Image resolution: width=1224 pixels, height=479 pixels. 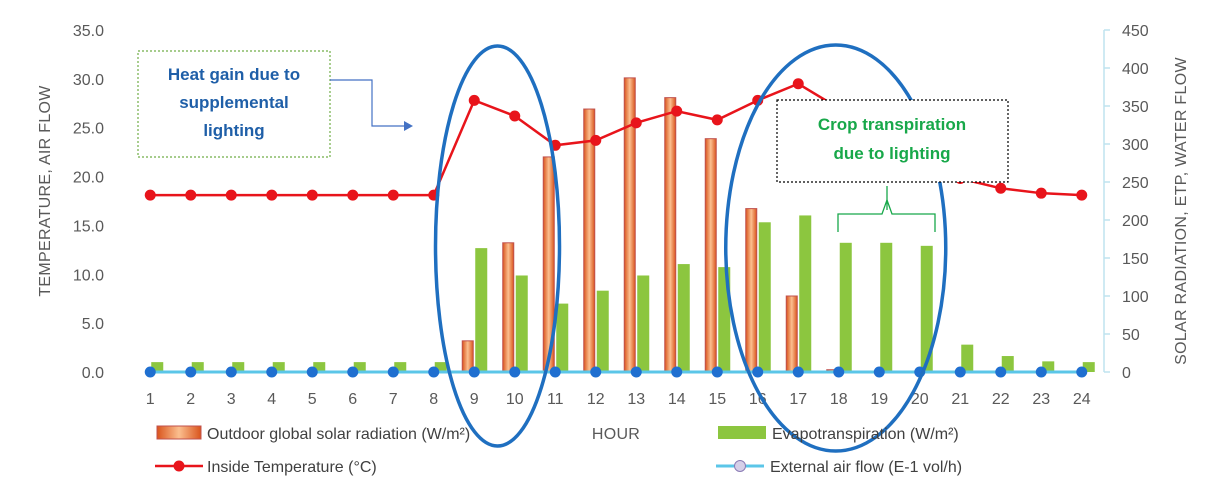 I want to click on y-right-tick-label: 200, so click(x=1135, y=221).